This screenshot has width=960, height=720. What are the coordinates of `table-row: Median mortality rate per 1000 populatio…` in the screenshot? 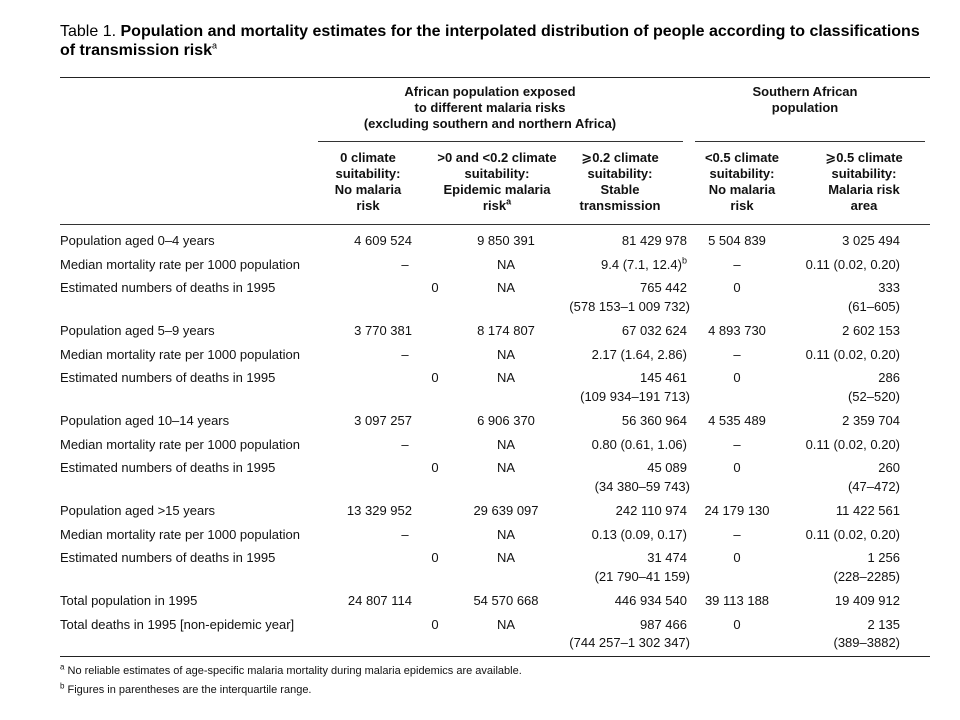 It's located at (495, 265).